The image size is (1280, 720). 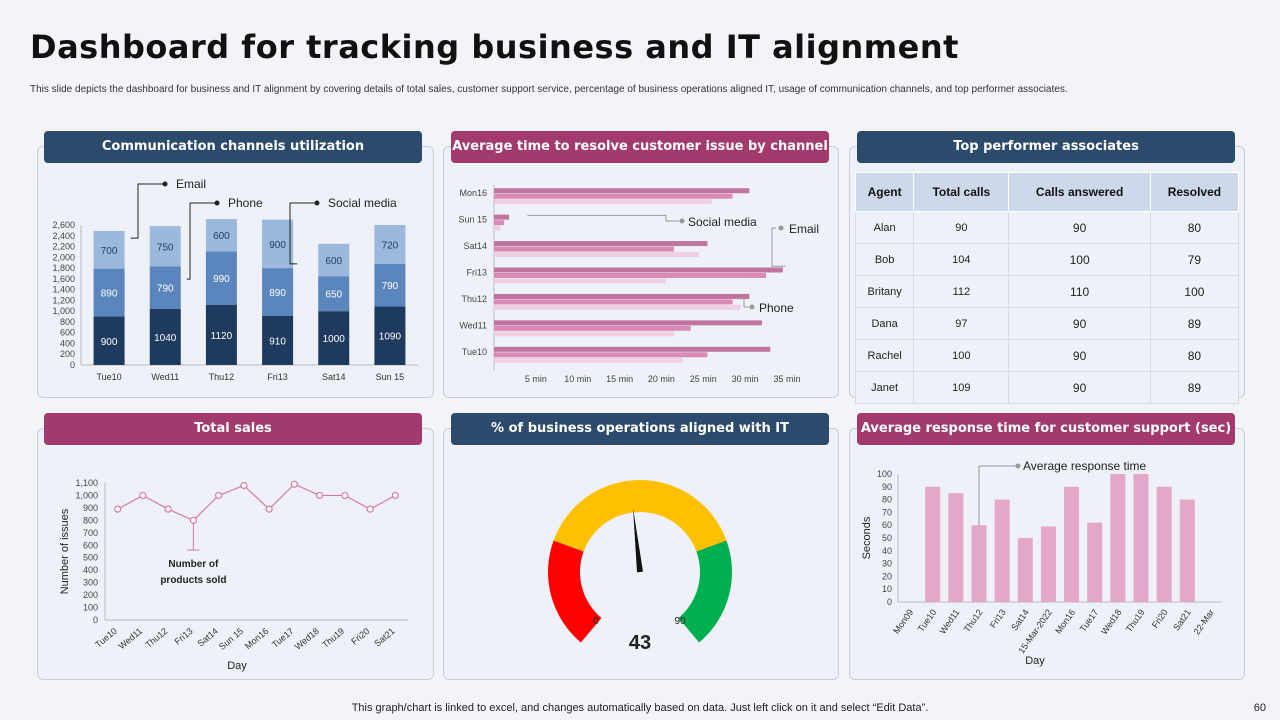 What do you see at coordinates (109, 251) in the screenshot?
I see `data-label: 700` at bounding box center [109, 251].